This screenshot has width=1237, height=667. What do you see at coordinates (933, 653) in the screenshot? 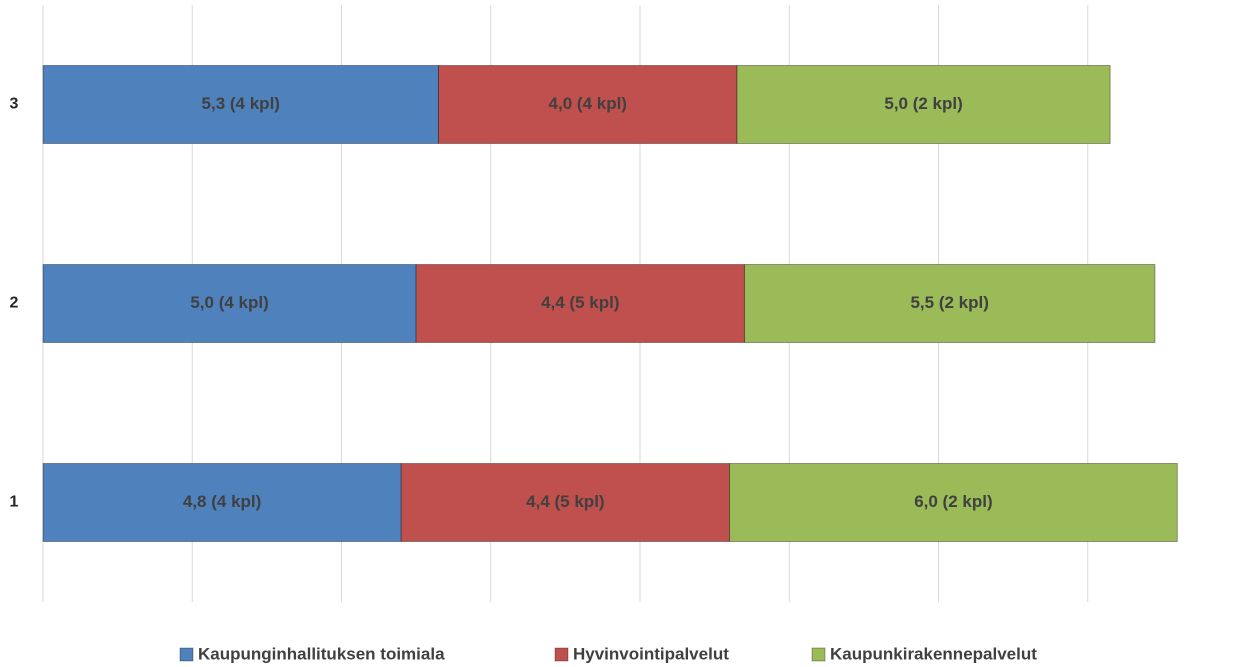
I see `legend-label: Kaupunkirakennepalvelut` at bounding box center [933, 653].